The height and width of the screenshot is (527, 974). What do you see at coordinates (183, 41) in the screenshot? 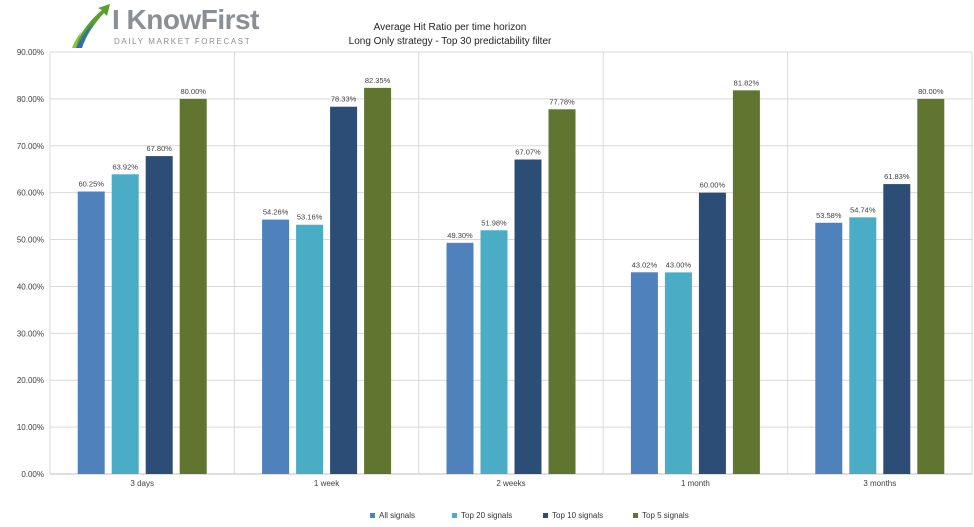
I see `logo-tagline: DAILY MARKET FORECAST` at bounding box center [183, 41].